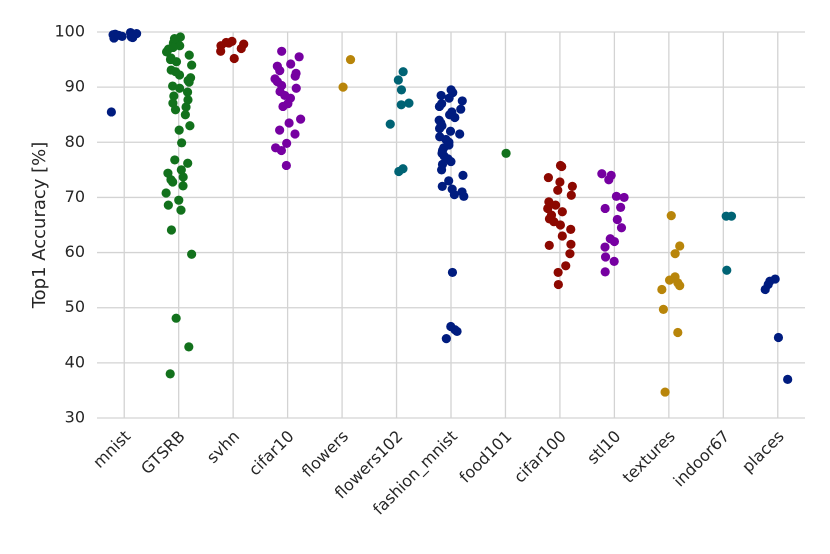  Describe the element at coordinates (271, 453) in the screenshot. I see `x-tick-label: cifar10` at that location.